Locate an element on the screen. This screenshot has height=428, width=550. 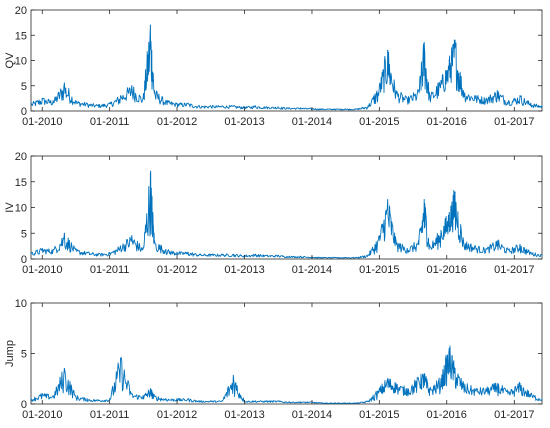
x-tick-label: 01-2015 is located at coordinates (379, 415).